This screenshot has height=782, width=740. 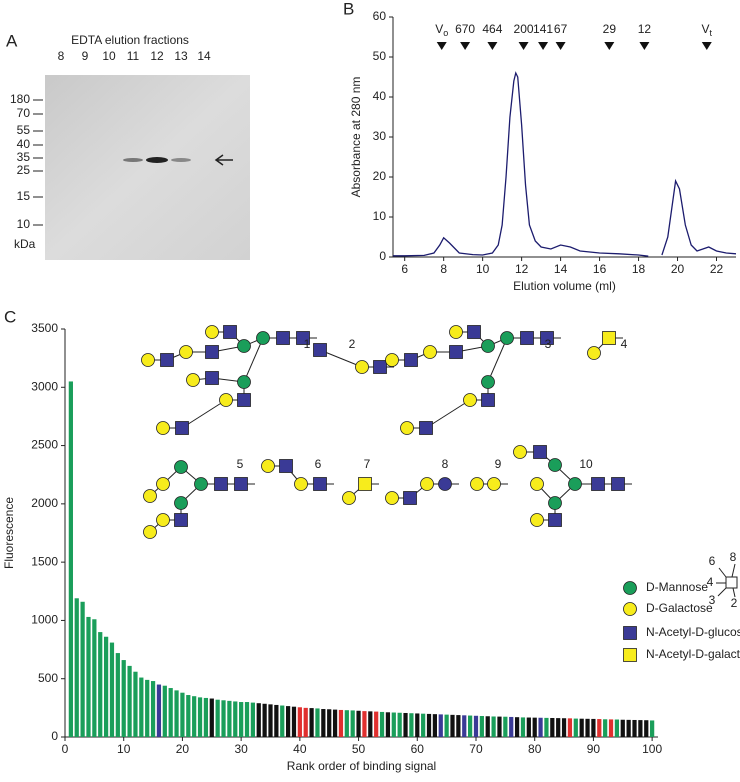 I want to click on marker-label: Vo, so click(x=441, y=30).